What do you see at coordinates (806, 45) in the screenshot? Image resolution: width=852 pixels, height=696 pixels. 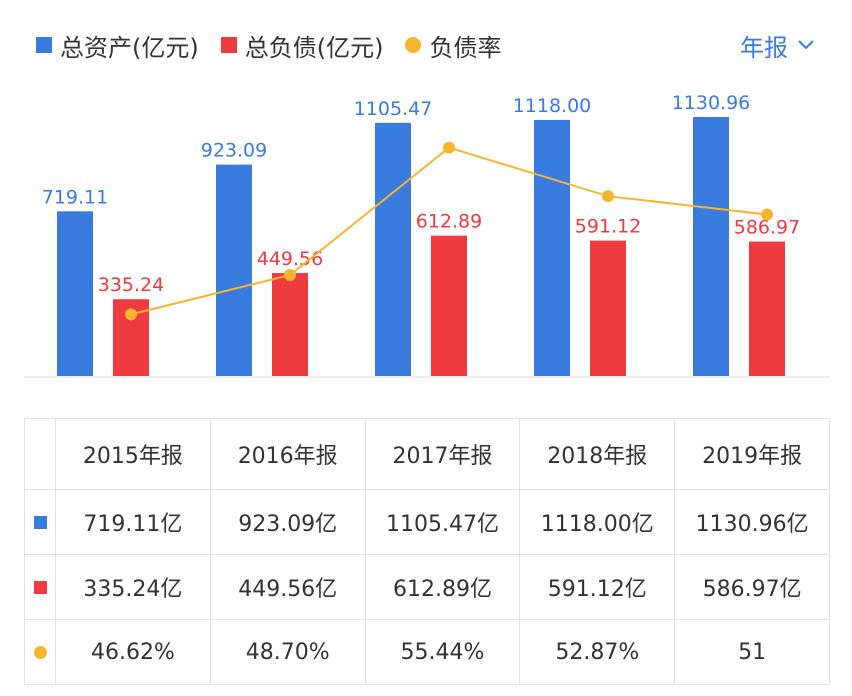 I see `chevron-down-icon` at bounding box center [806, 45].